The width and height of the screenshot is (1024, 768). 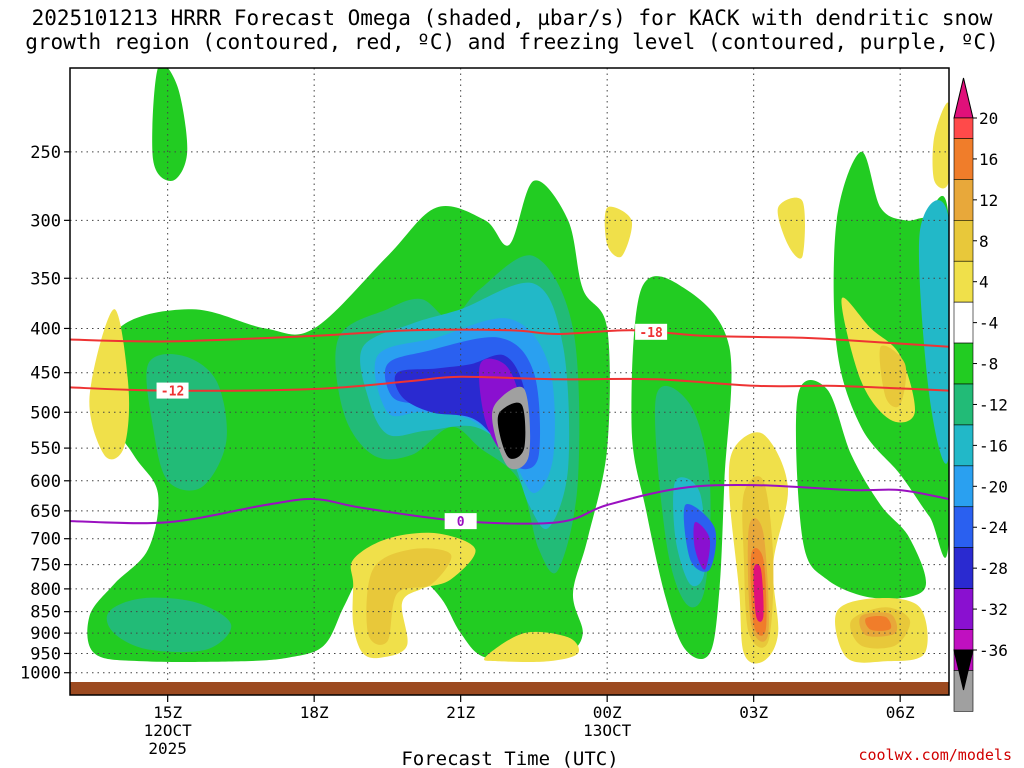 What do you see at coordinates (412, 426) in the screenshot?
I see `contour-labels: -18 -12 0` at bounding box center [412, 426].